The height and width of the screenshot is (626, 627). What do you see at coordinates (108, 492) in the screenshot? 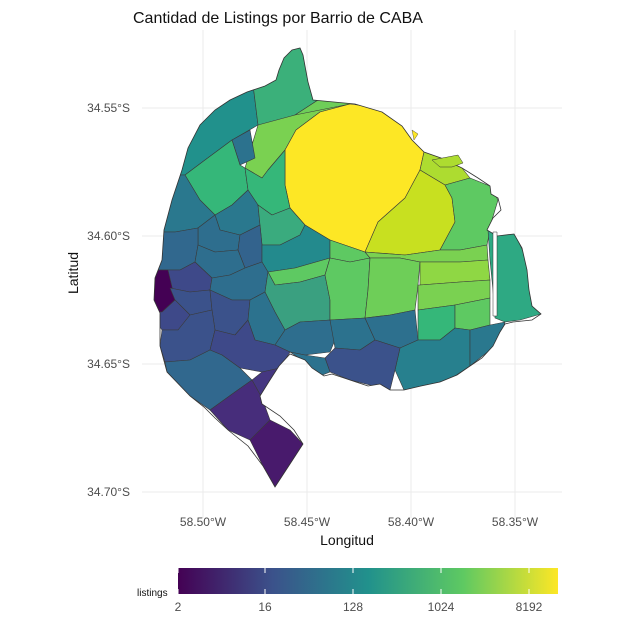
I see `y-tick-label: 34.70°S` at bounding box center [108, 492].